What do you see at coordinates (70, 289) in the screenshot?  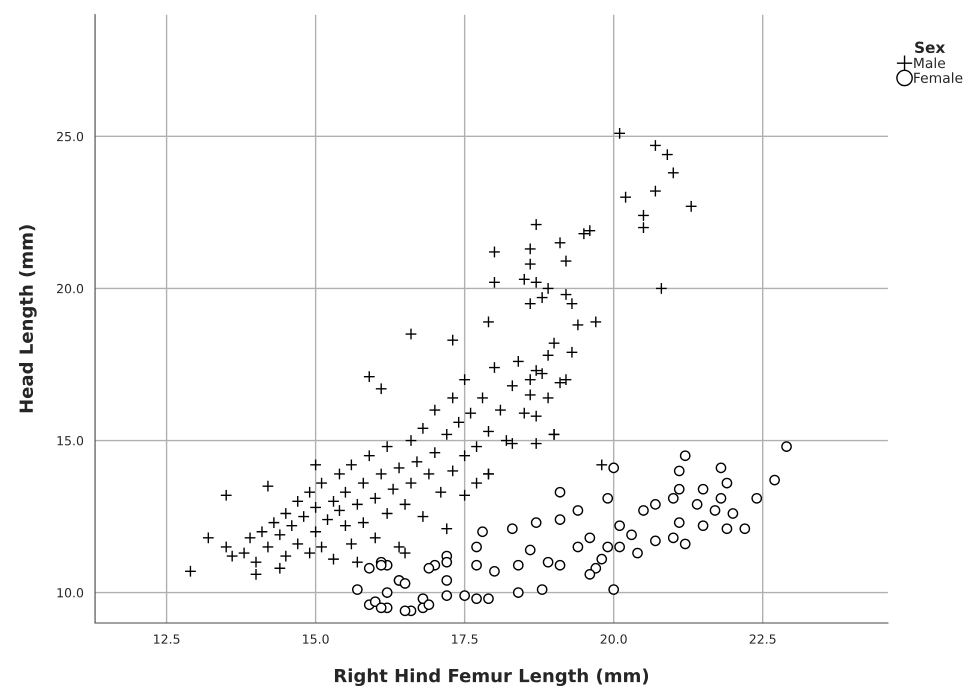 I see `y-tick-label: 20.0` at bounding box center [70, 289].